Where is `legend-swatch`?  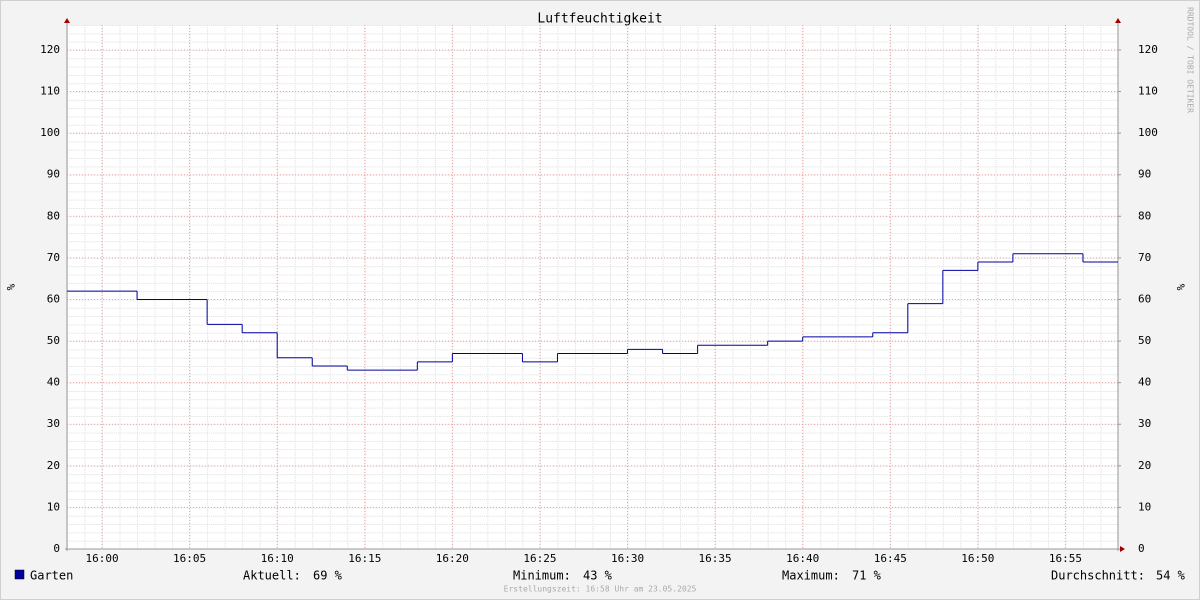
legend-swatch is located at coordinates (19, 574).